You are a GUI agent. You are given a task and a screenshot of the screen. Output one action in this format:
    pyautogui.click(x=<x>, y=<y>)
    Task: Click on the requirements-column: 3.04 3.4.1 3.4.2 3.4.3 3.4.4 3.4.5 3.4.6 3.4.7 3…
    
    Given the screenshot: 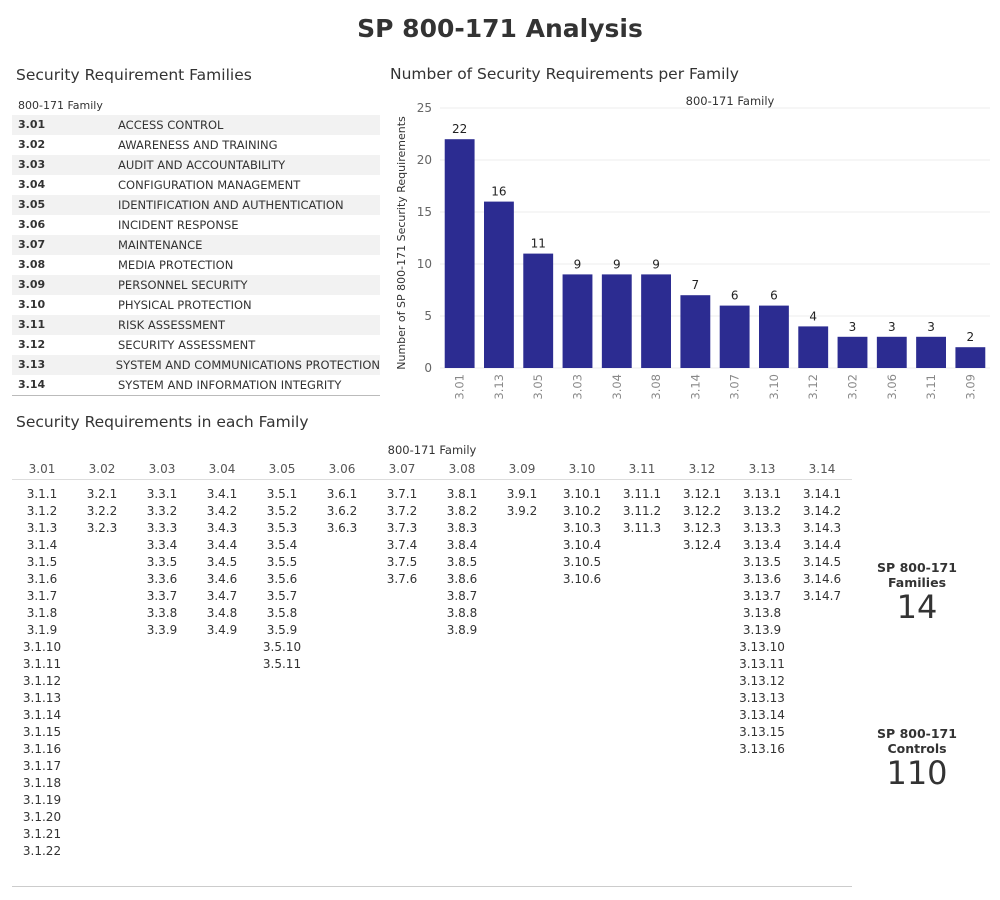 What is the action you would take?
    pyautogui.click(x=222, y=549)
    